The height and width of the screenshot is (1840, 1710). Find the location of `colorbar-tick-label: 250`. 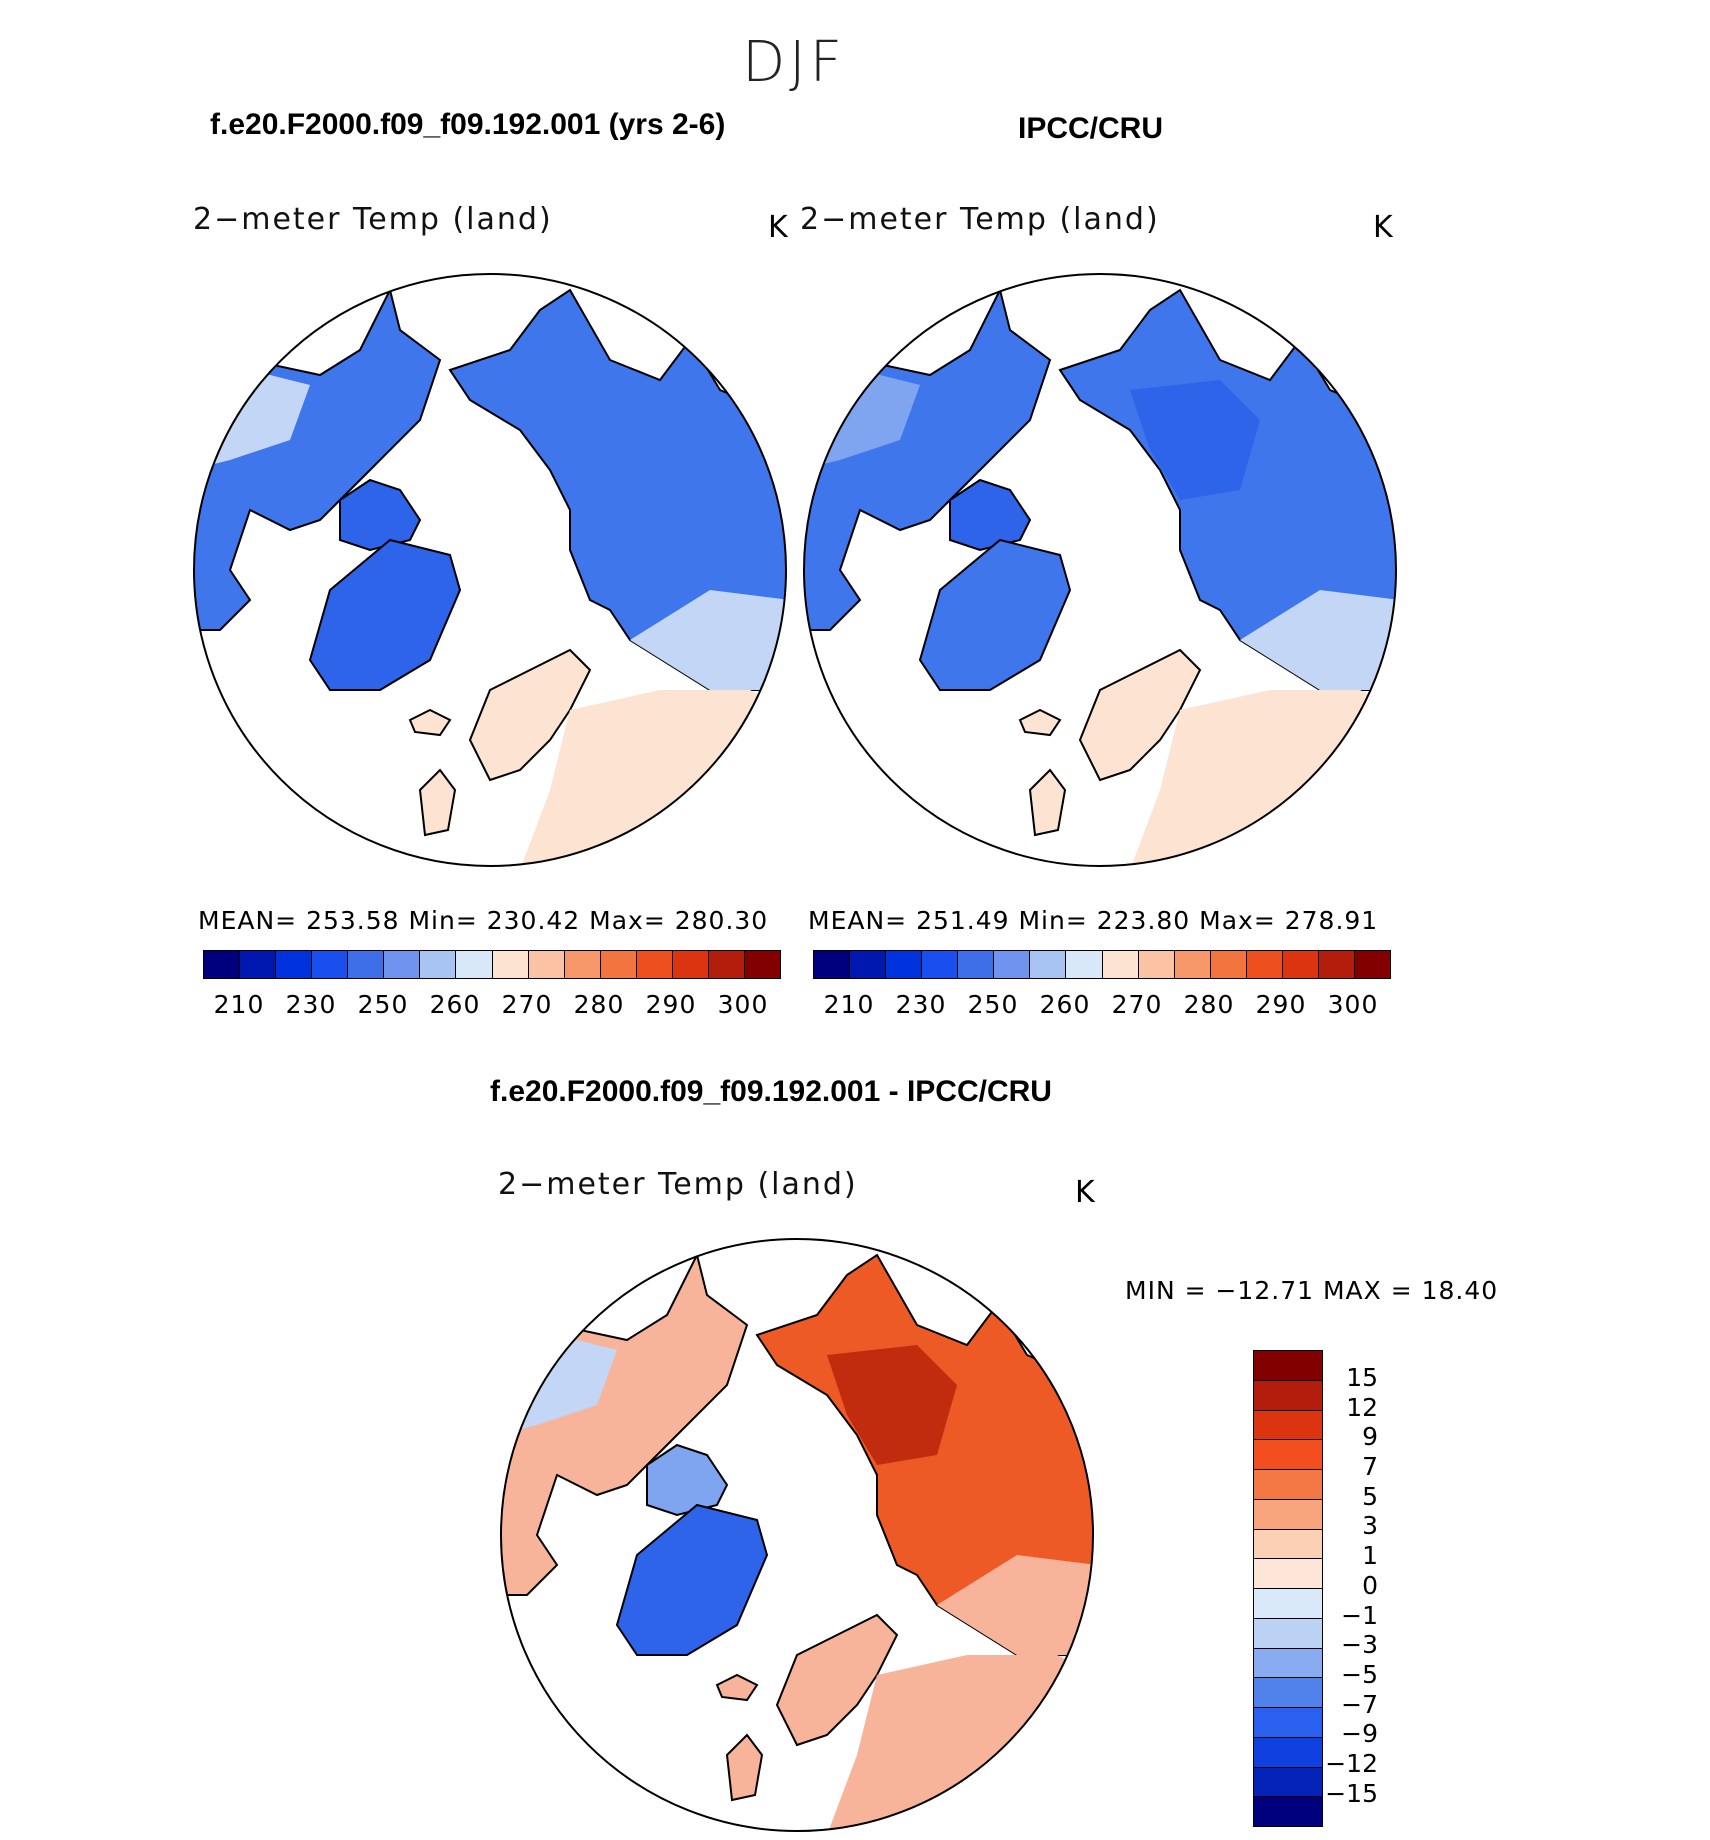

colorbar-tick-label: 250 is located at coordinates (383, 1004).